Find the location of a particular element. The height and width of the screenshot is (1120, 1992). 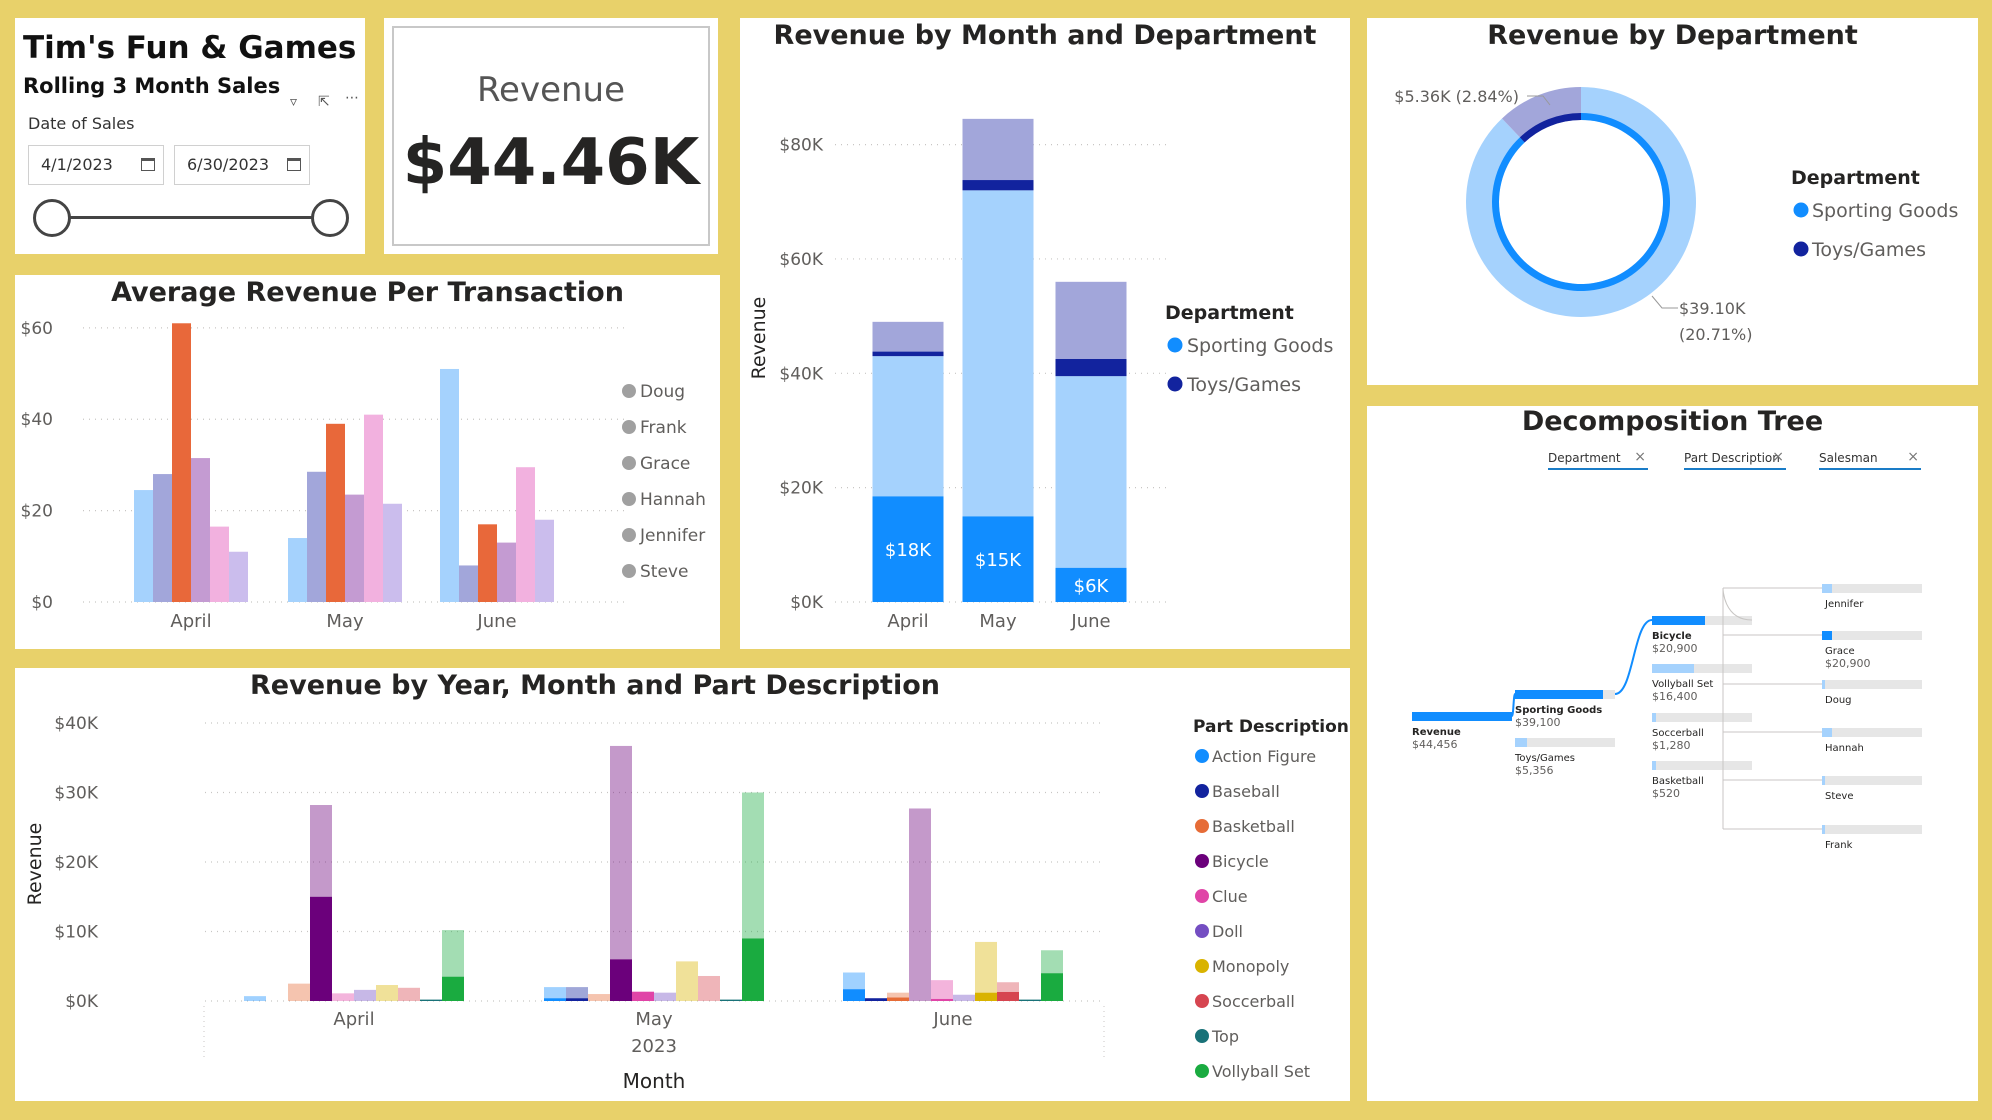

tree-filter-salesman: Salesman × is located at coordinates (1870, 459).